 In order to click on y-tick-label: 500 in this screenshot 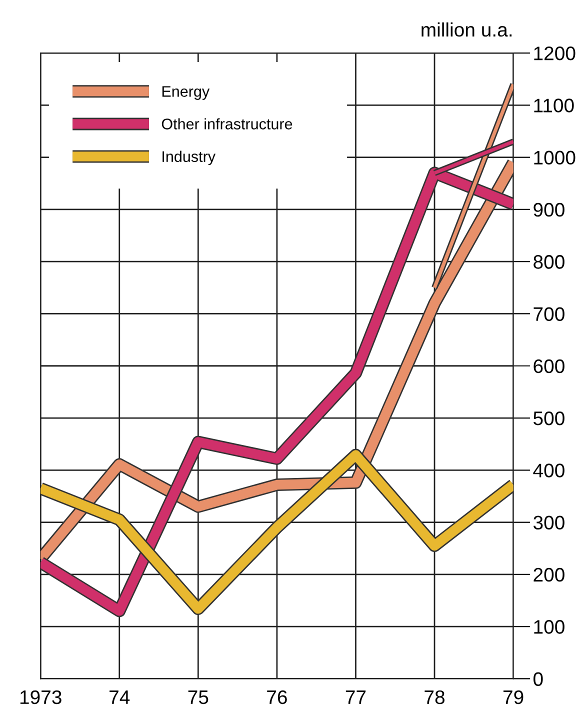, I will do `click(549, 418)`.